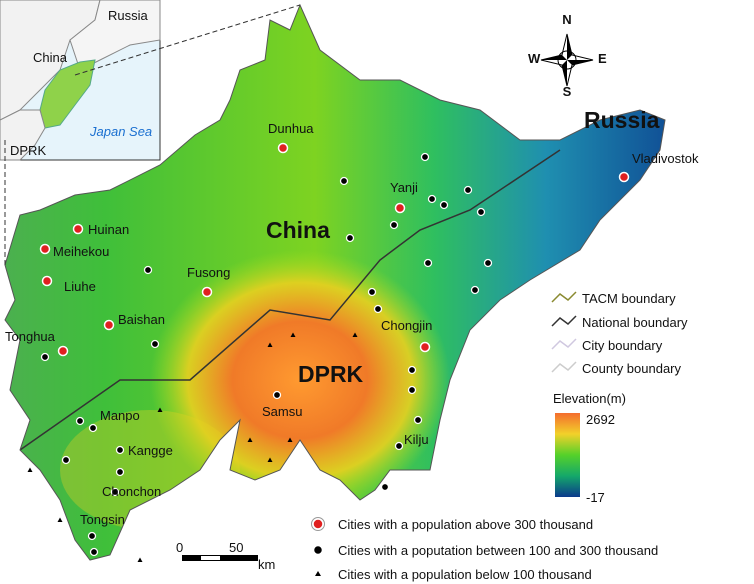 This screenshot has height=584, width=754. I want to click on compass-label: S, so click(567, 91).